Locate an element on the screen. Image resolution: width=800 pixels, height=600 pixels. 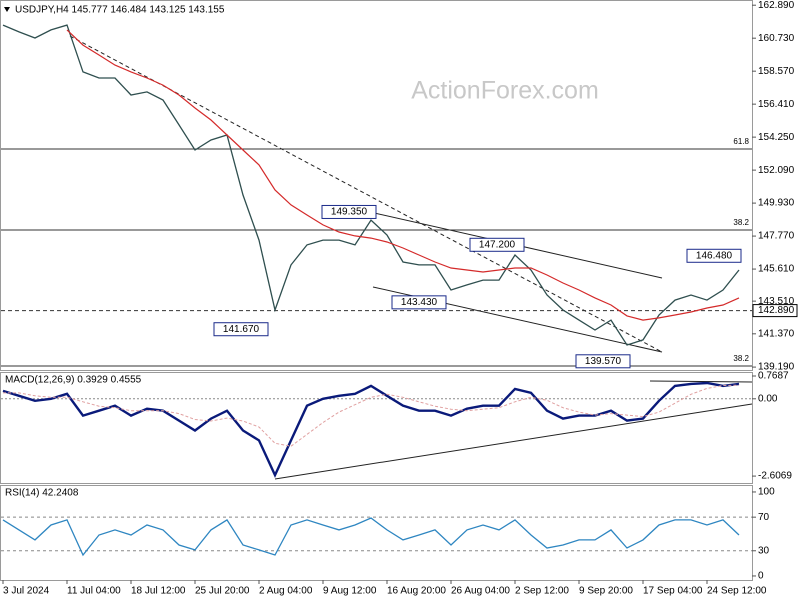
y-tick-label: 0.7687 is located at coordinates (773, 376).